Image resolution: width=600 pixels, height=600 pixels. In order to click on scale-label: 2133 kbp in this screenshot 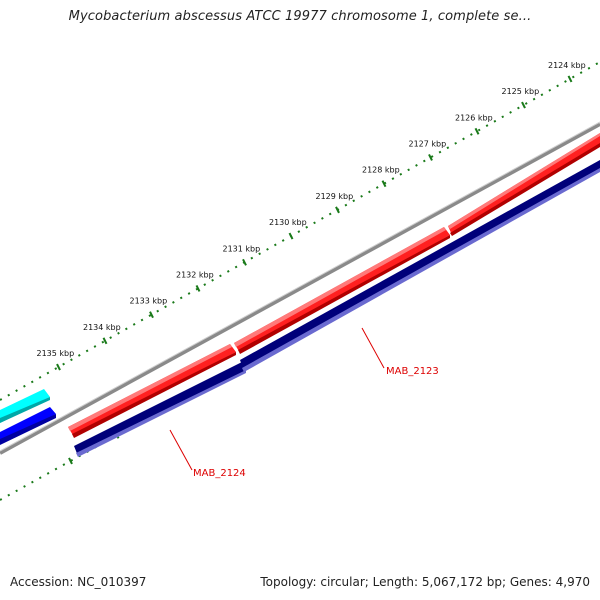, I will do `click(149, 301)`.